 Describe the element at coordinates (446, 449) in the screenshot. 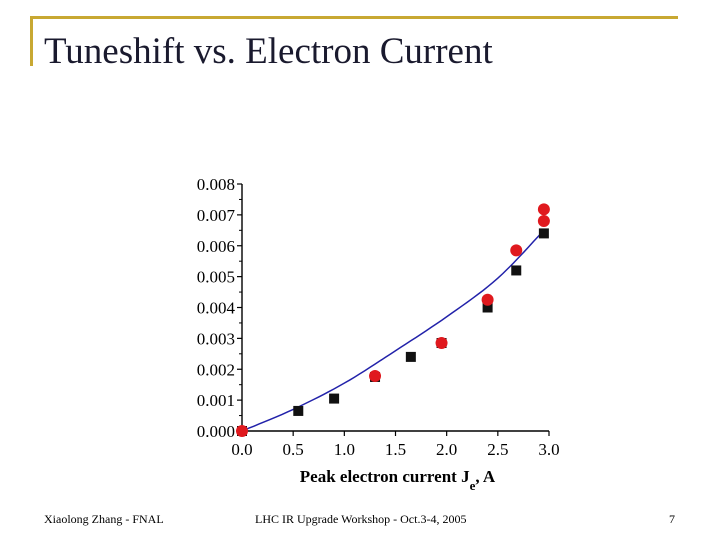

I see `x-tick-label: 2.0` at that location.